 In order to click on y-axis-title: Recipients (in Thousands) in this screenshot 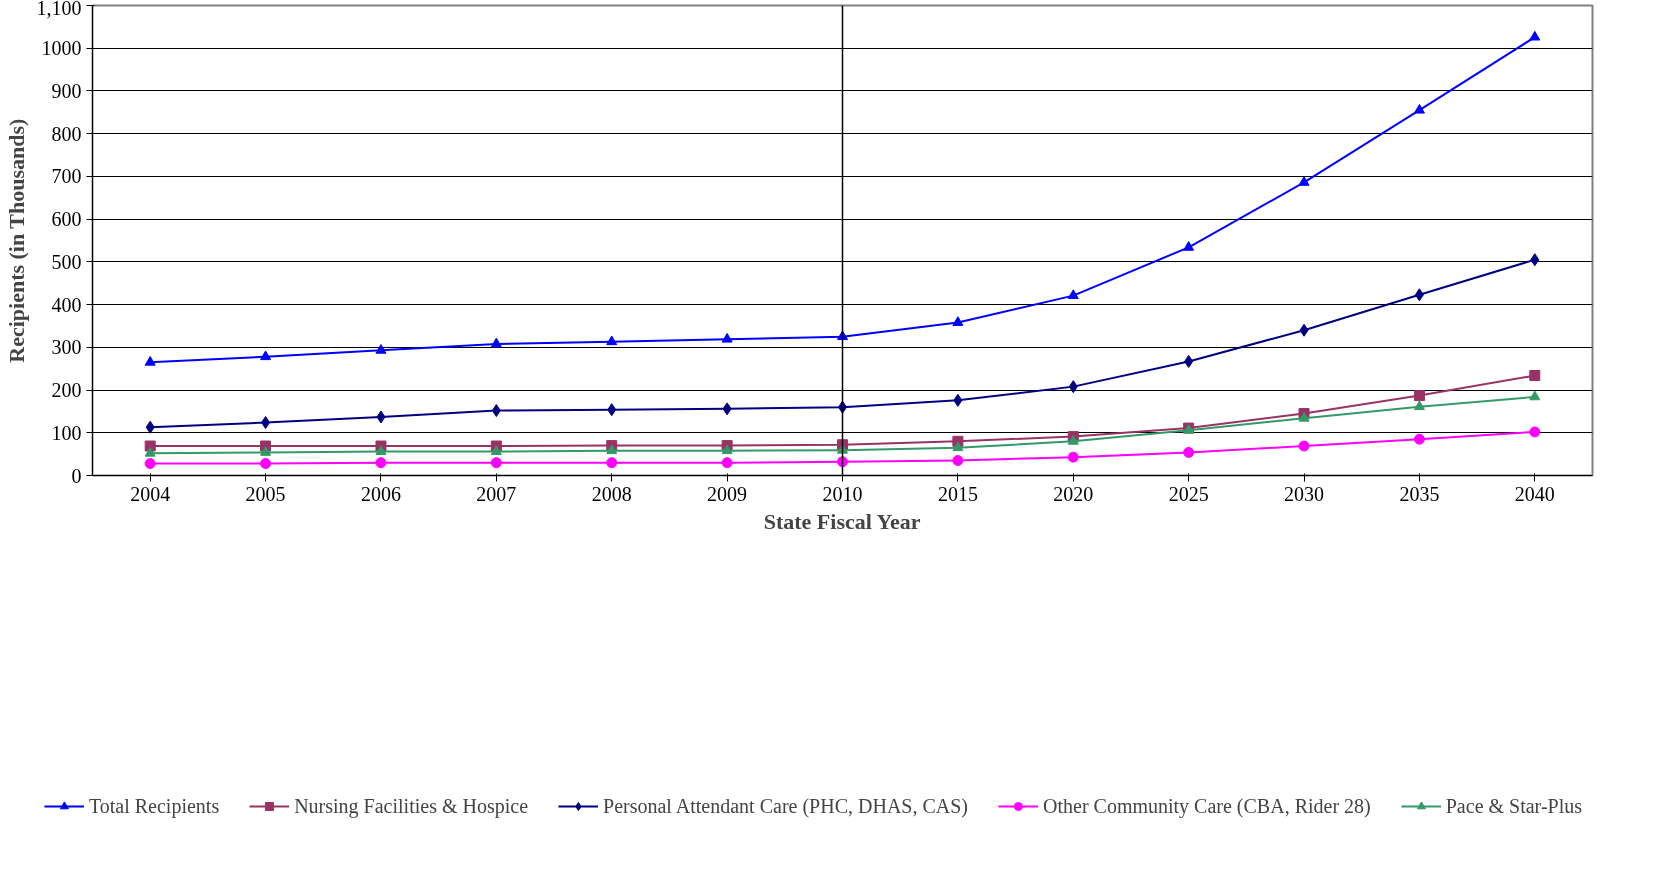, I will do `click(16, 240)`.